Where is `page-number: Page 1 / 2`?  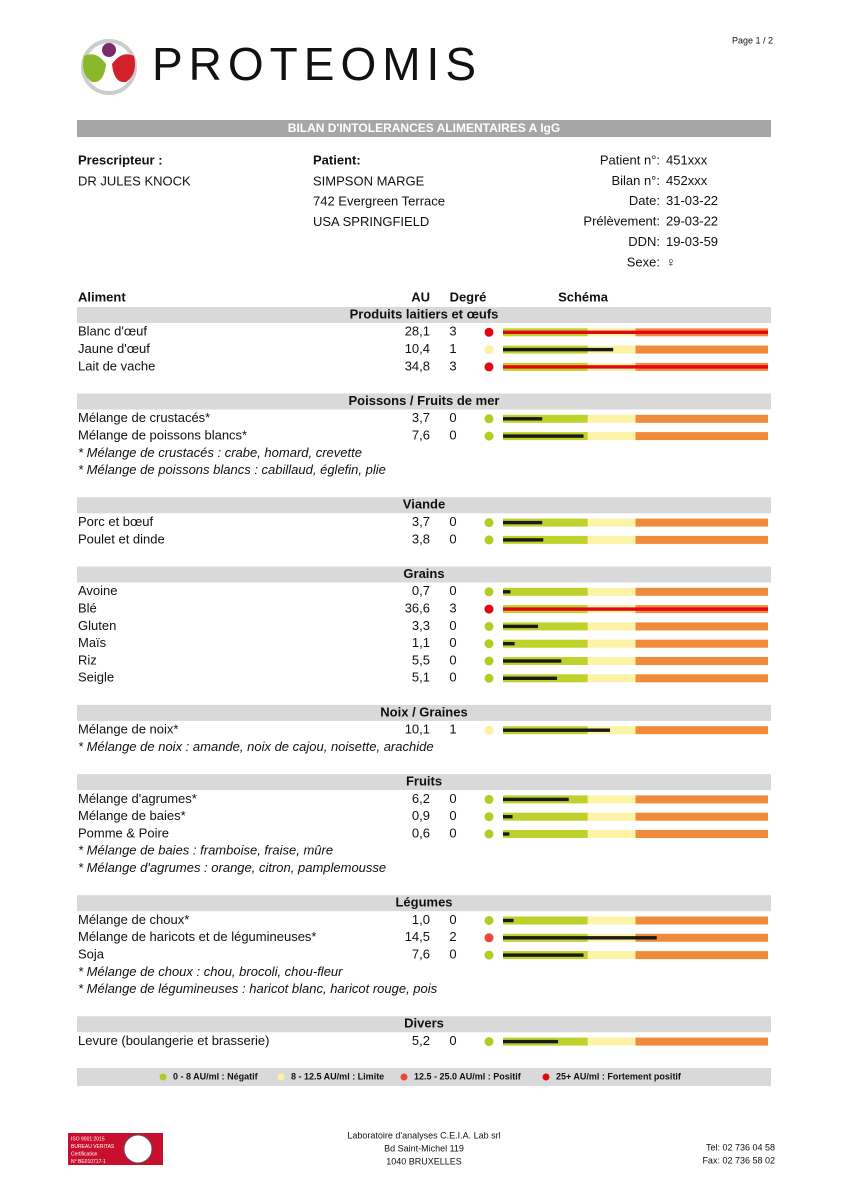
page-number: Page 1 / 2 is located at coordinates (752, 40).